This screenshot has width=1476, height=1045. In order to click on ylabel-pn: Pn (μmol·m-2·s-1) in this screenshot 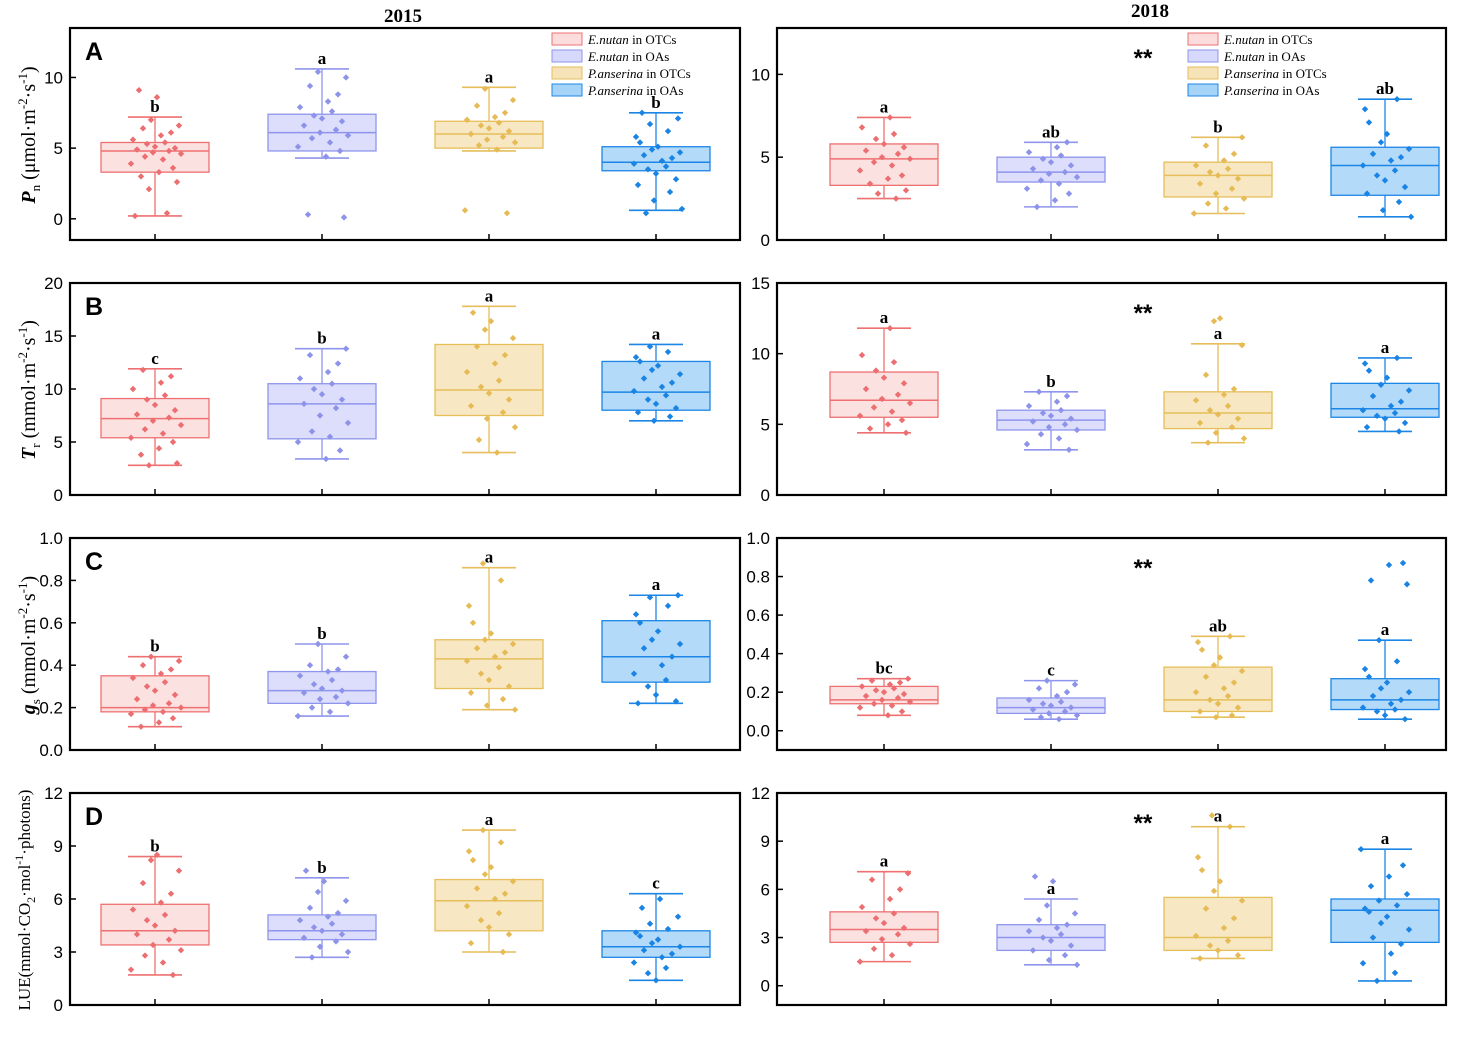, I will do `click(29, 135)`.